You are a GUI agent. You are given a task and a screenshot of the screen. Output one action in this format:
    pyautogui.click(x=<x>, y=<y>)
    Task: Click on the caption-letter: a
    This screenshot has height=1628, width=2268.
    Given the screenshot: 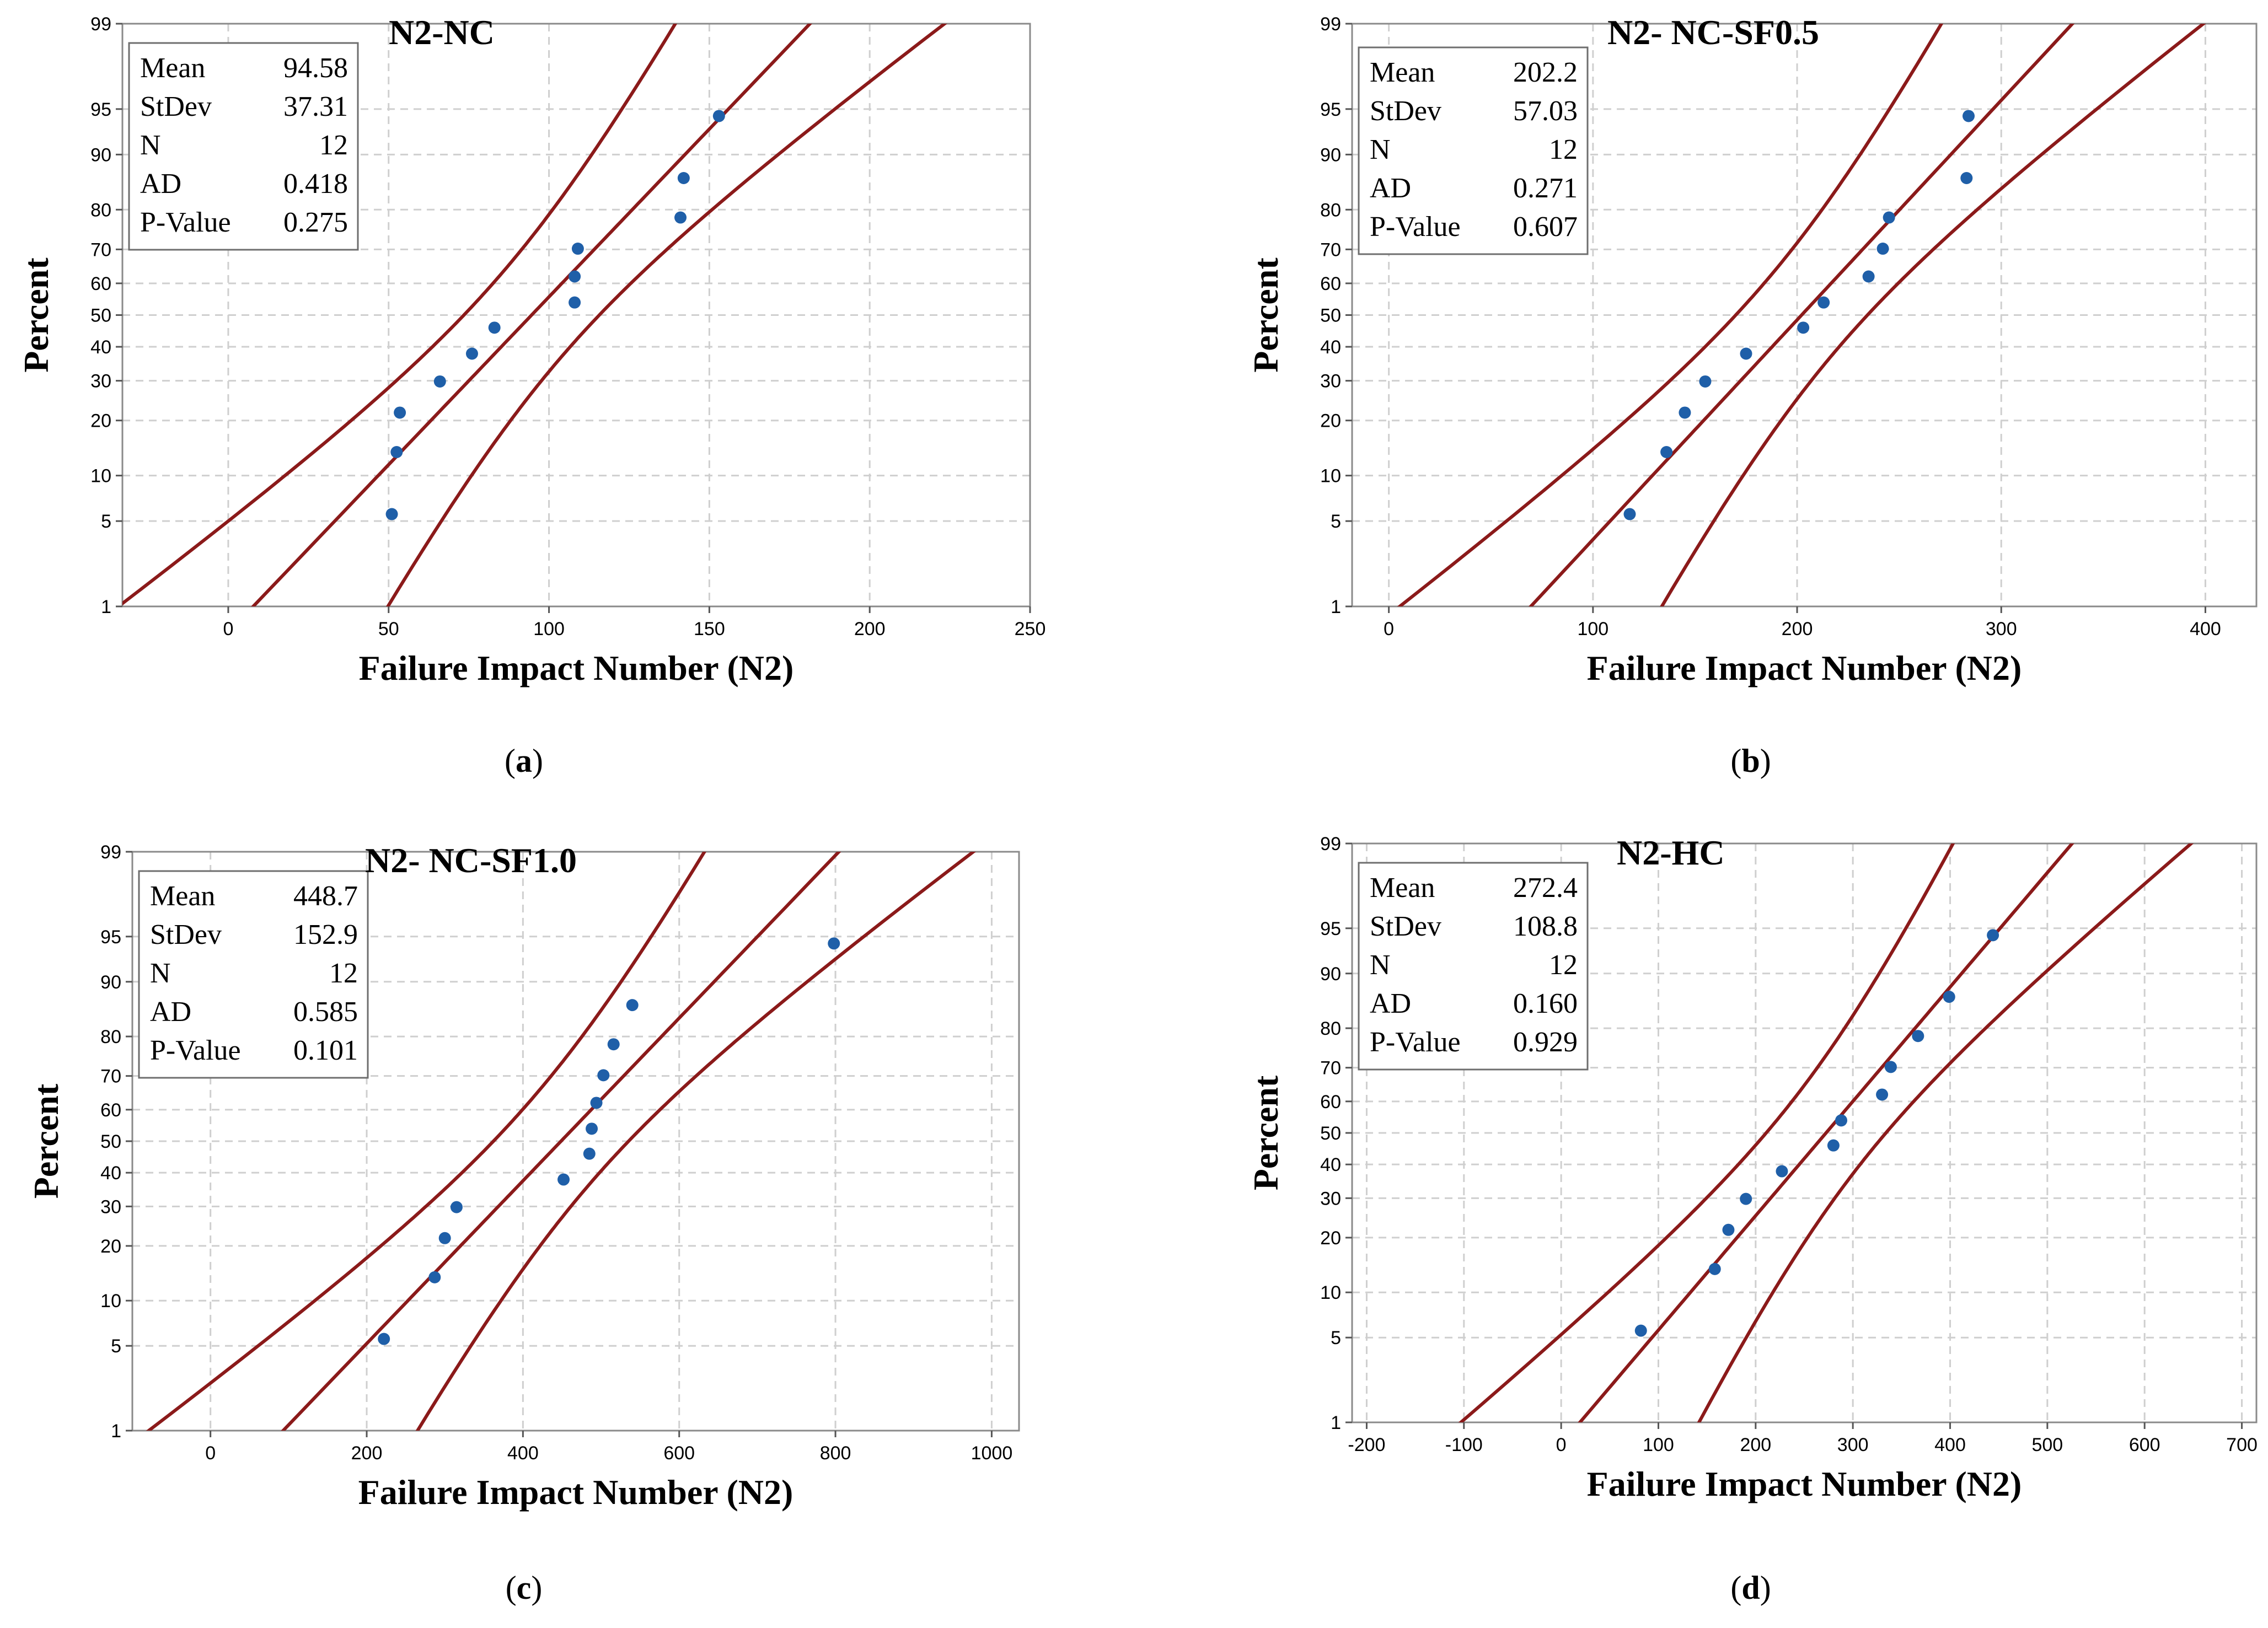 What is the action you would take?
    pyautogui.click(x=524, y=761)
    